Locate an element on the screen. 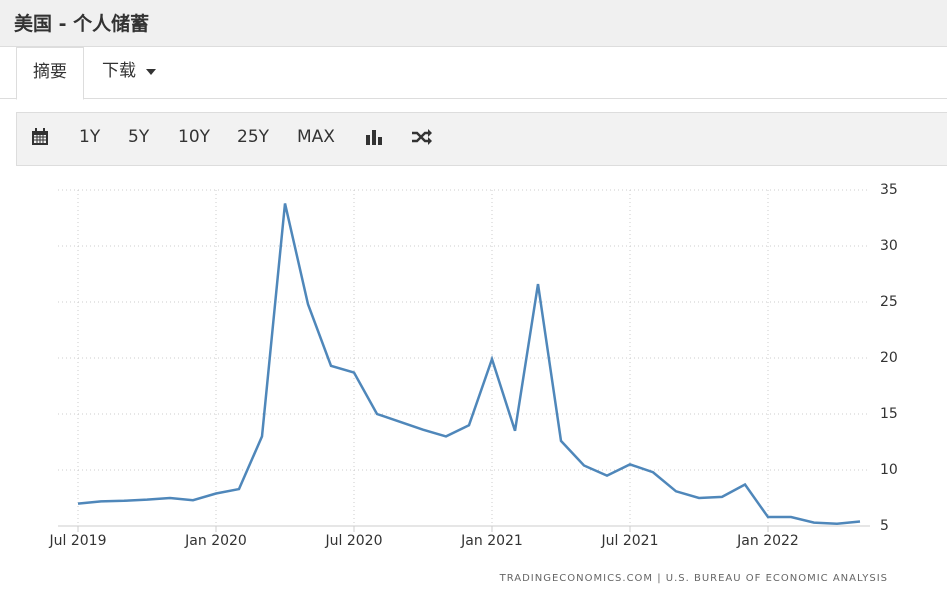 The image size is (947, 598). compare-icon is located at coordinates (422, 137).